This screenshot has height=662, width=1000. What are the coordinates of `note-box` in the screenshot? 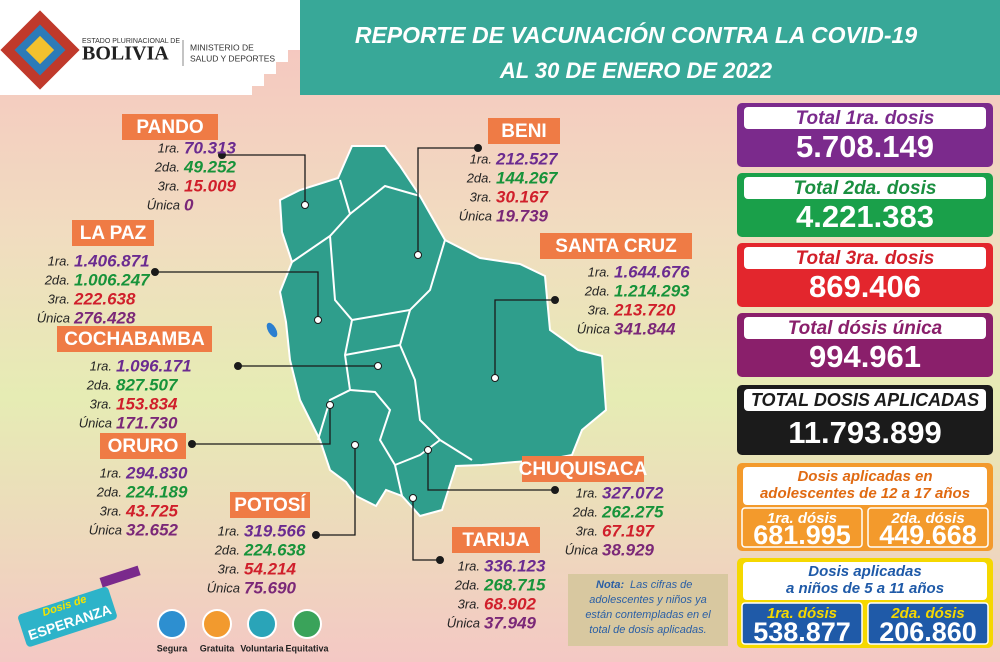 It's located at (648, 610).